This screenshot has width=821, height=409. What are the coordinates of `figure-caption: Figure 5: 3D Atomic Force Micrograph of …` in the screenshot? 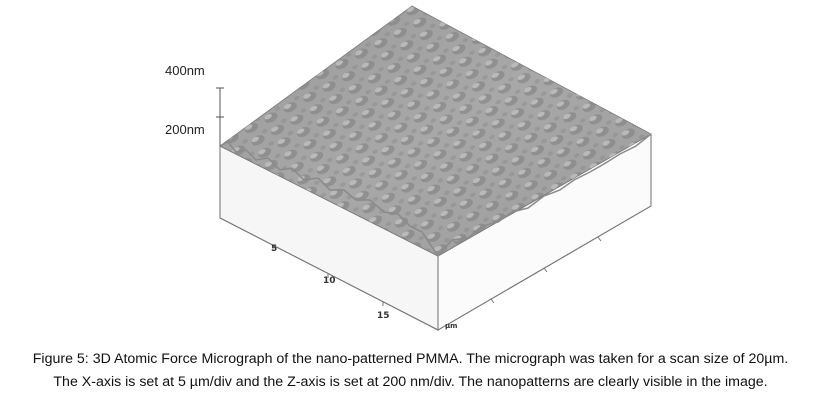 It's located at (410, 371).